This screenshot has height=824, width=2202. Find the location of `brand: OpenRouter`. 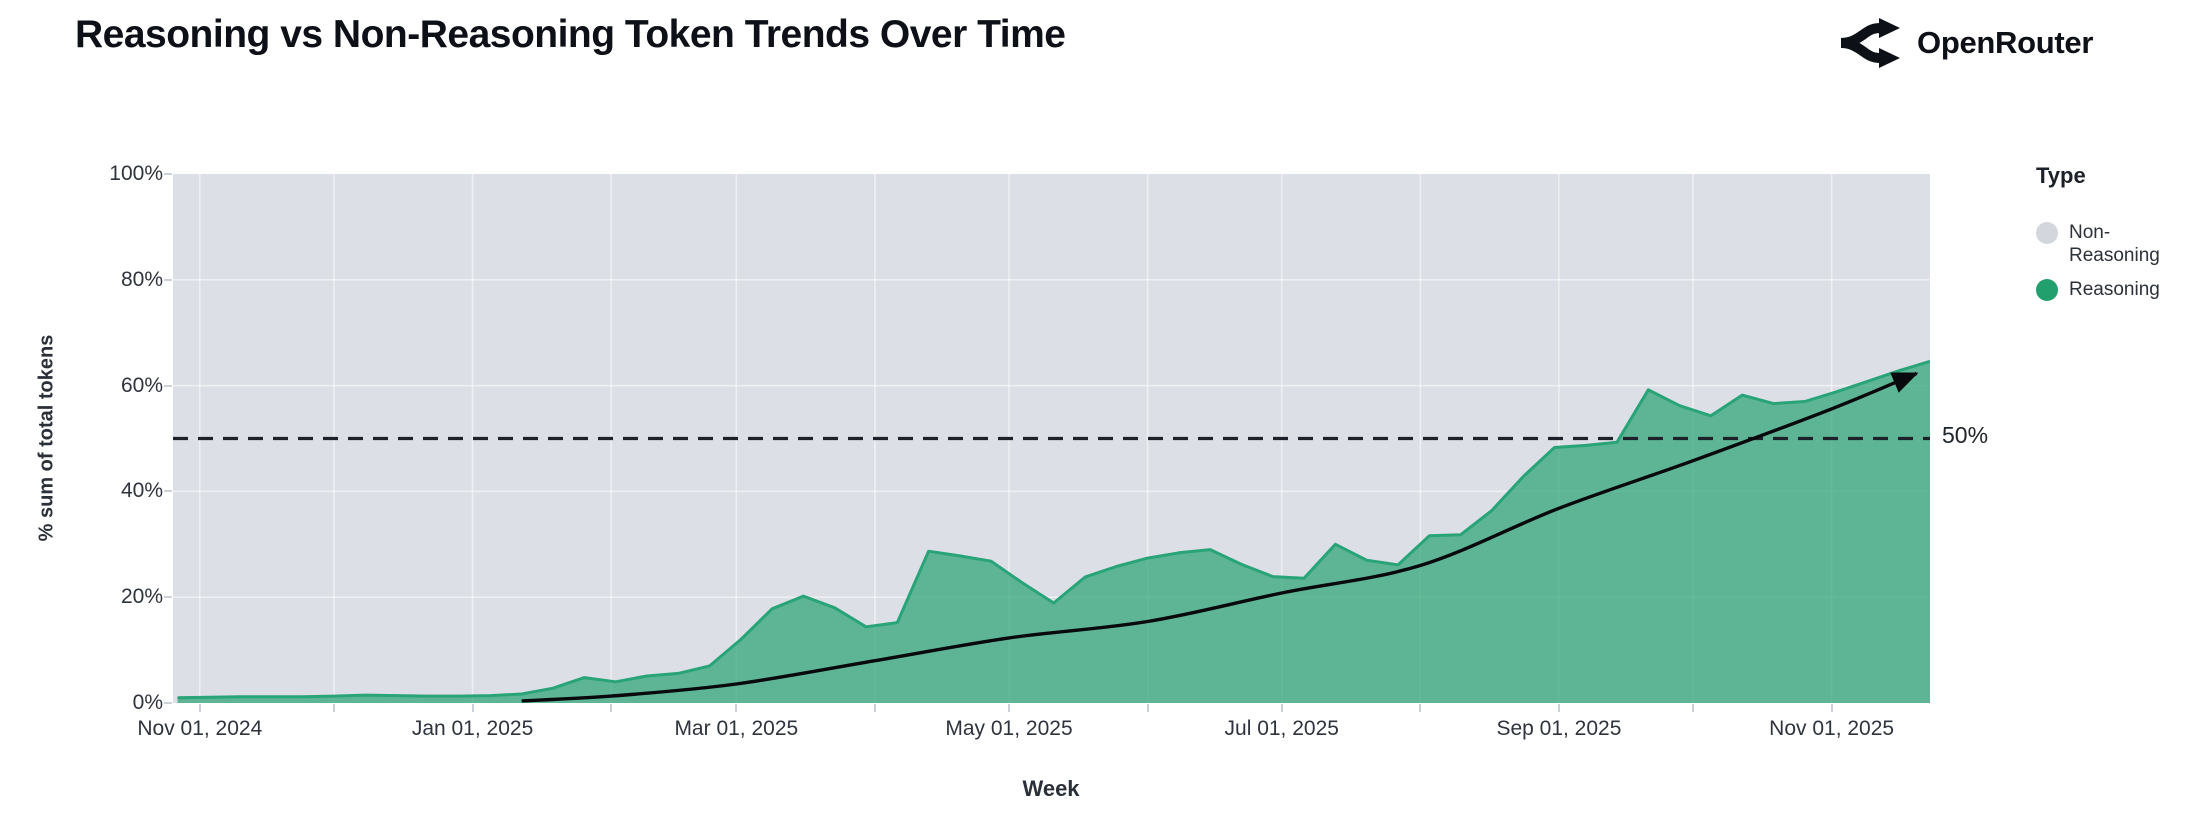

brand: OpenRouter is located at coordinates (1965, 43).